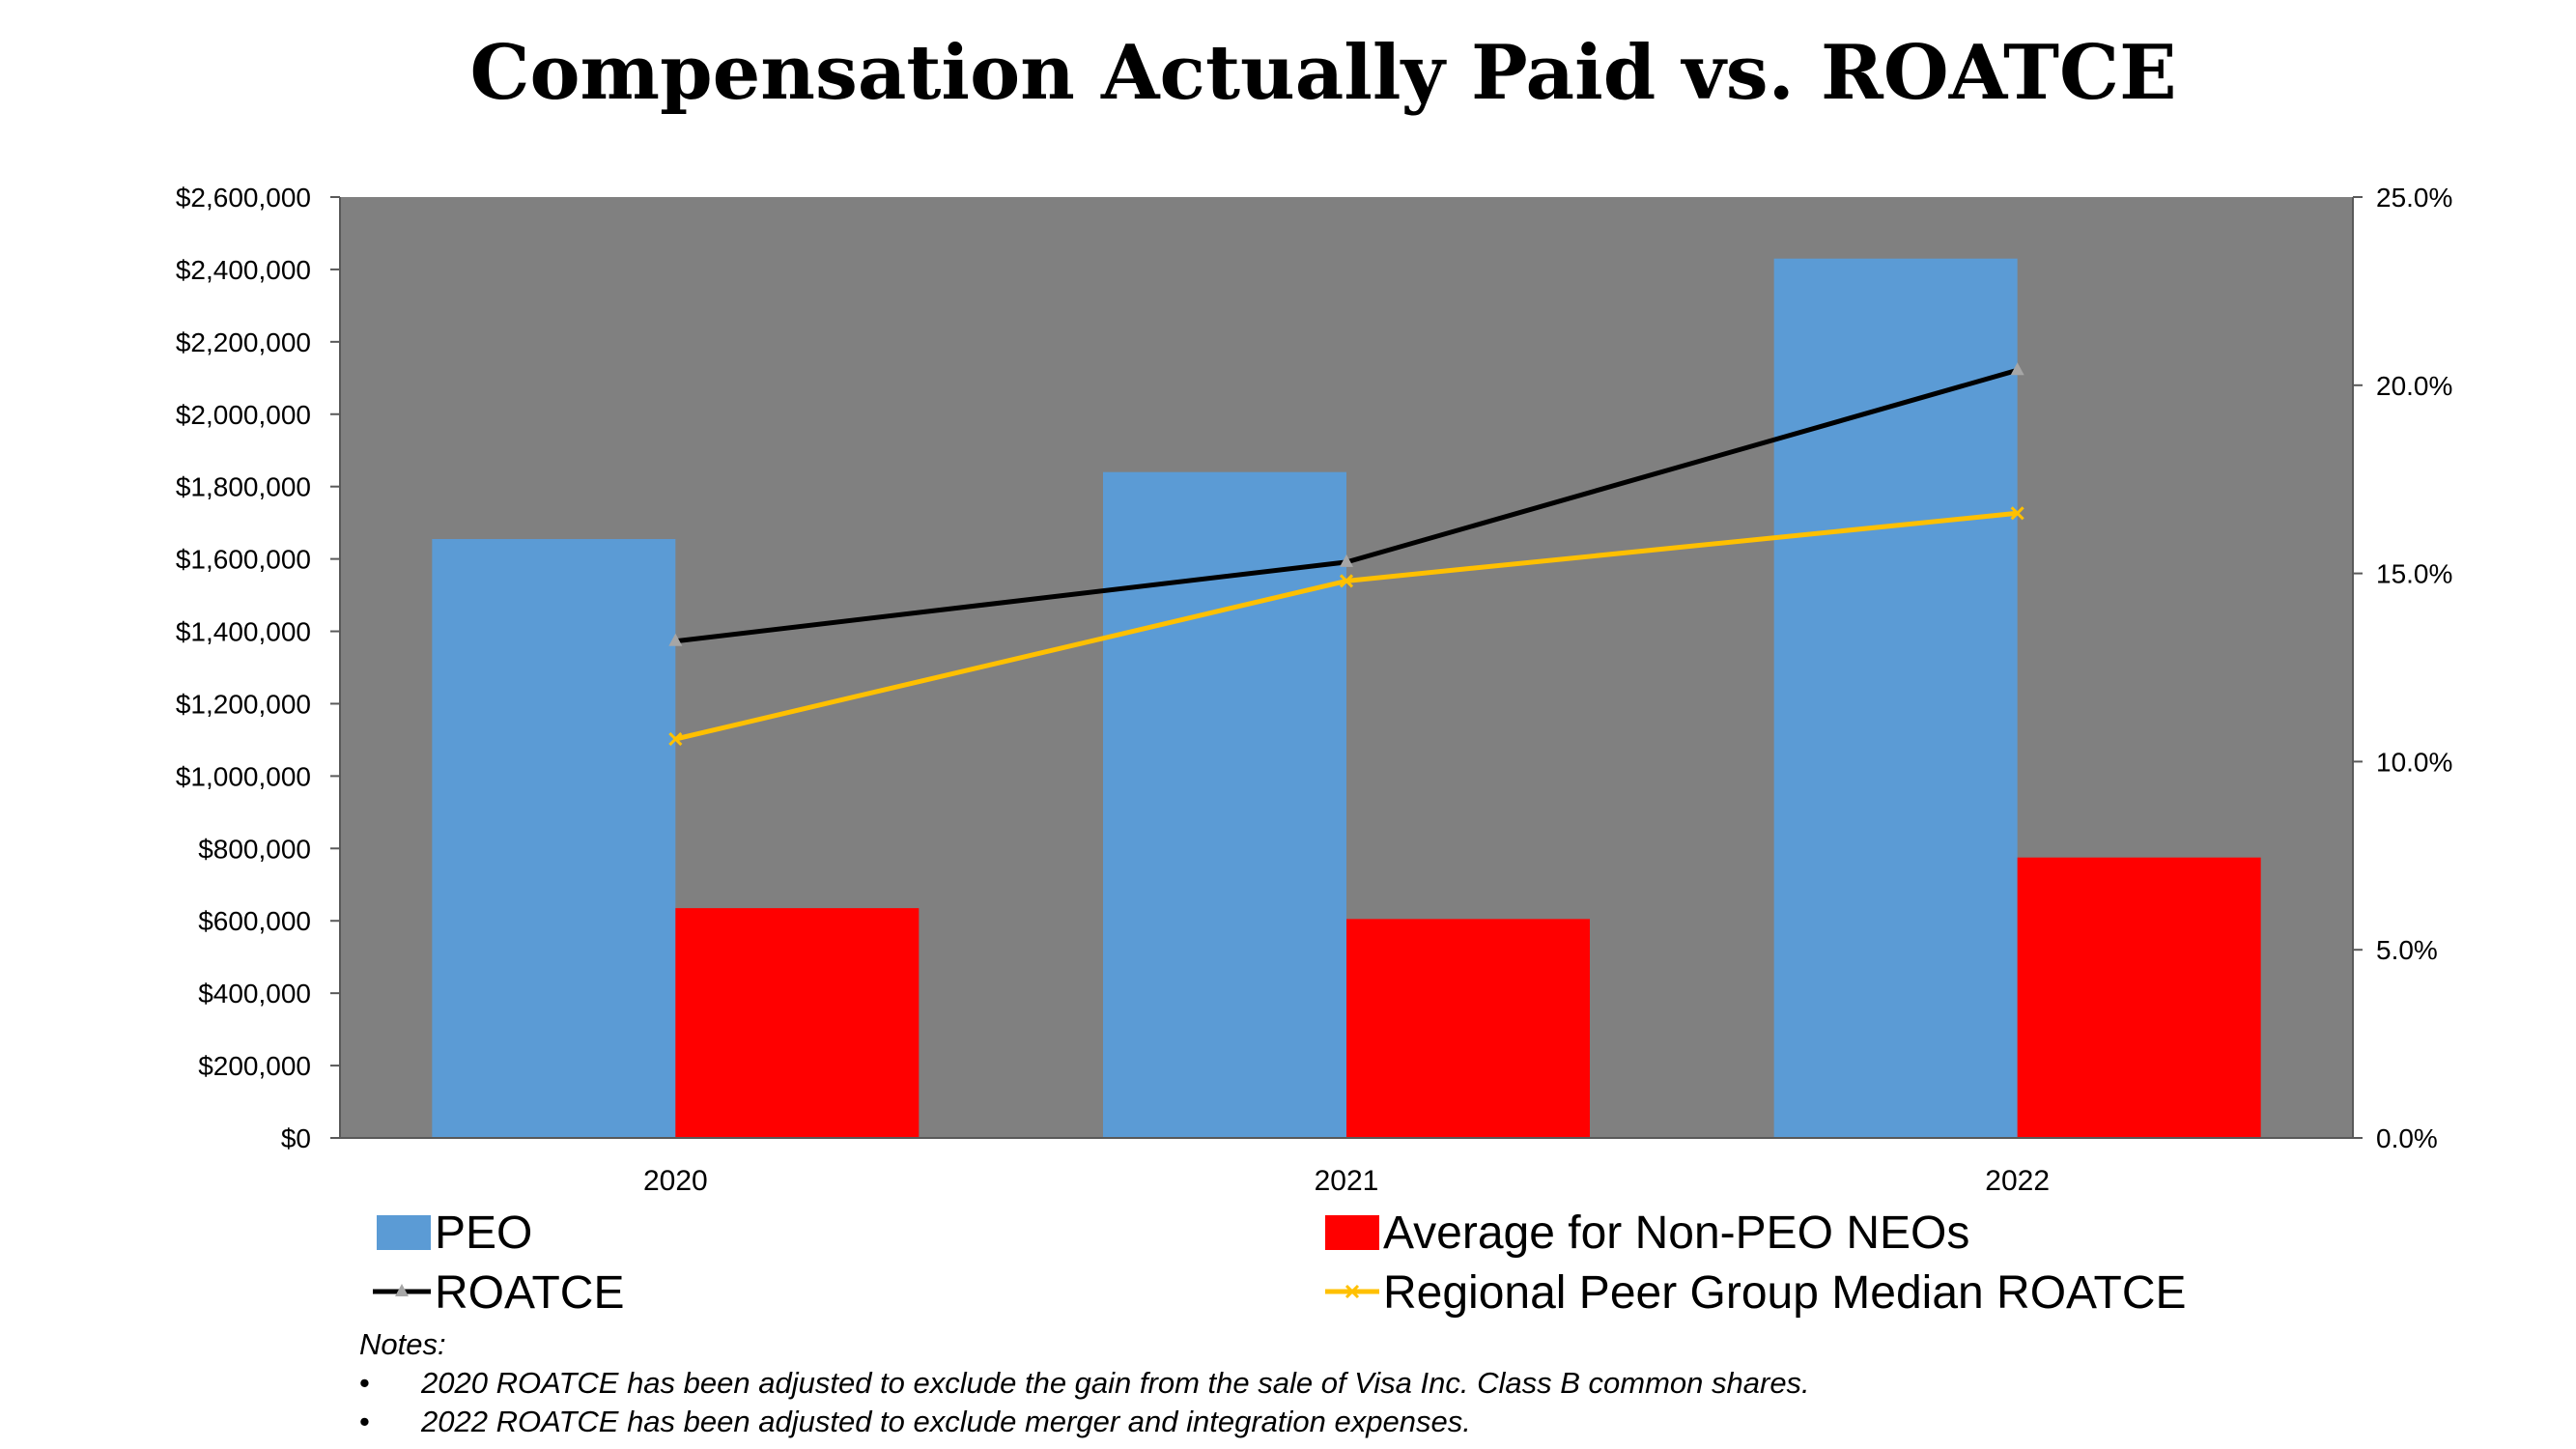  What do you see at coordinates (402, 1344) in the screenshot?
I see `notes-heading: Notes:` at bounding box center [402, 1344].